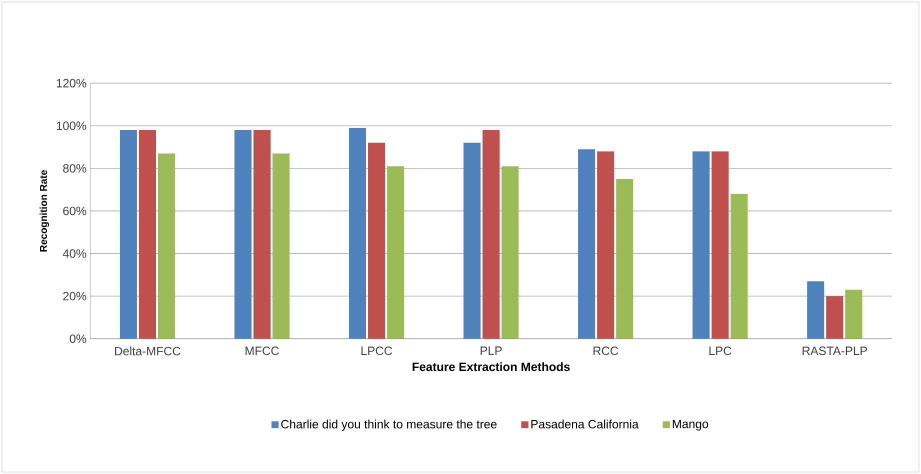 The width and height of the screenshot is (921, 474). I want to click on x-tick-label: LPC, so click(720, 351).